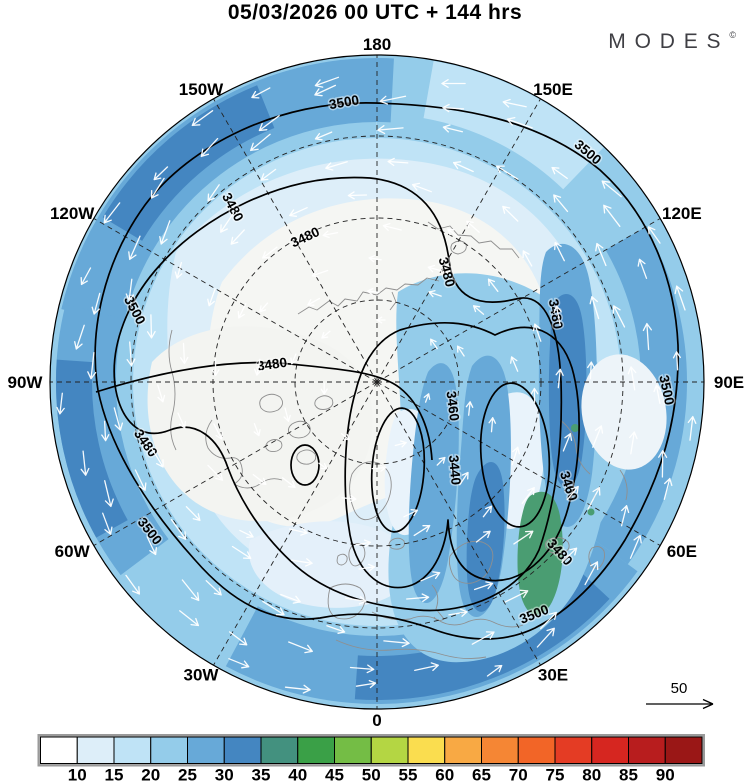 Image resolution: width=750 pixels, height=782 pixels. Describe the element at coordinates (377, 44) in the screenshot. I see `svg-text: 180` at that location.